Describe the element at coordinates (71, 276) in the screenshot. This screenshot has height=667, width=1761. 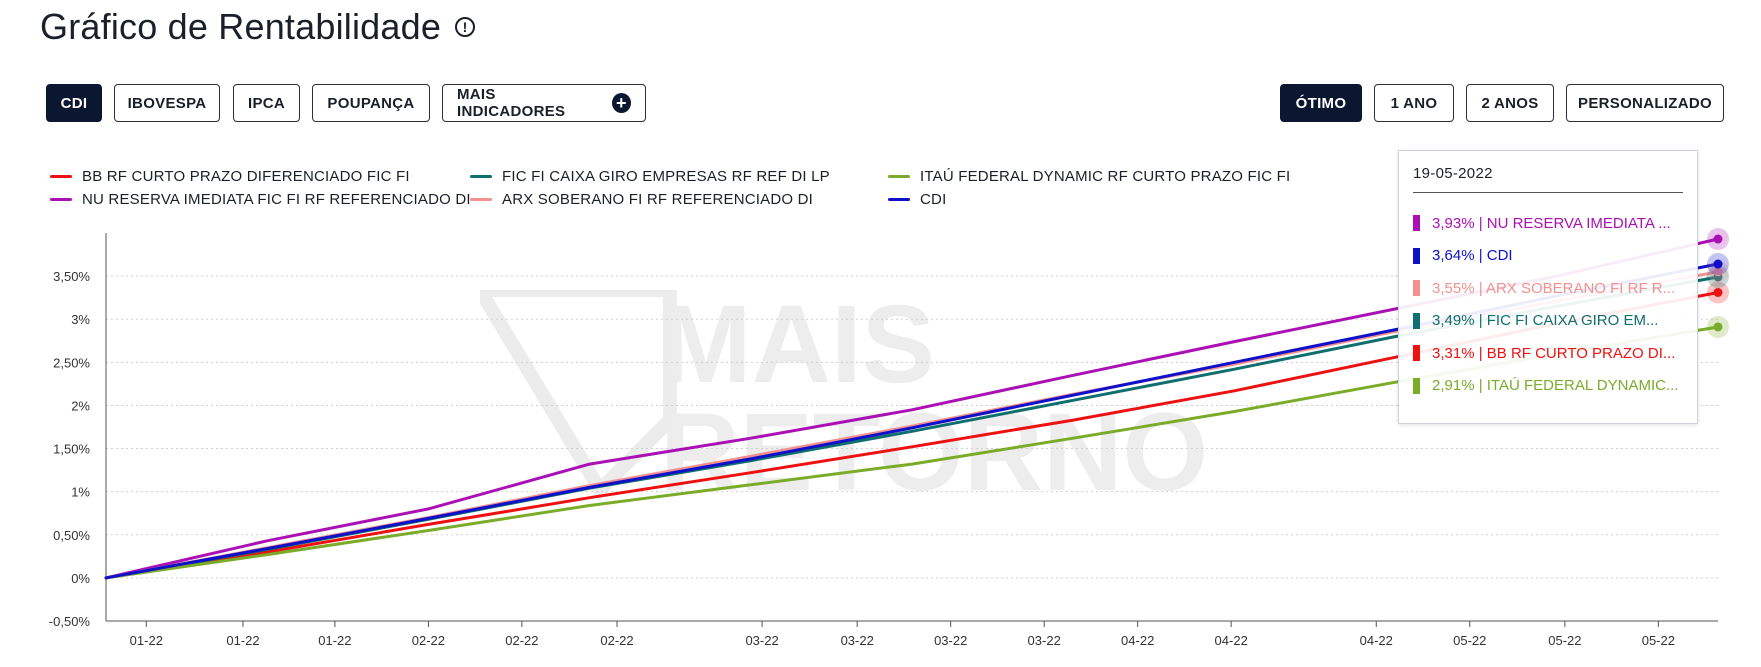
I see `y-tick-label: 3,50%` at that location.